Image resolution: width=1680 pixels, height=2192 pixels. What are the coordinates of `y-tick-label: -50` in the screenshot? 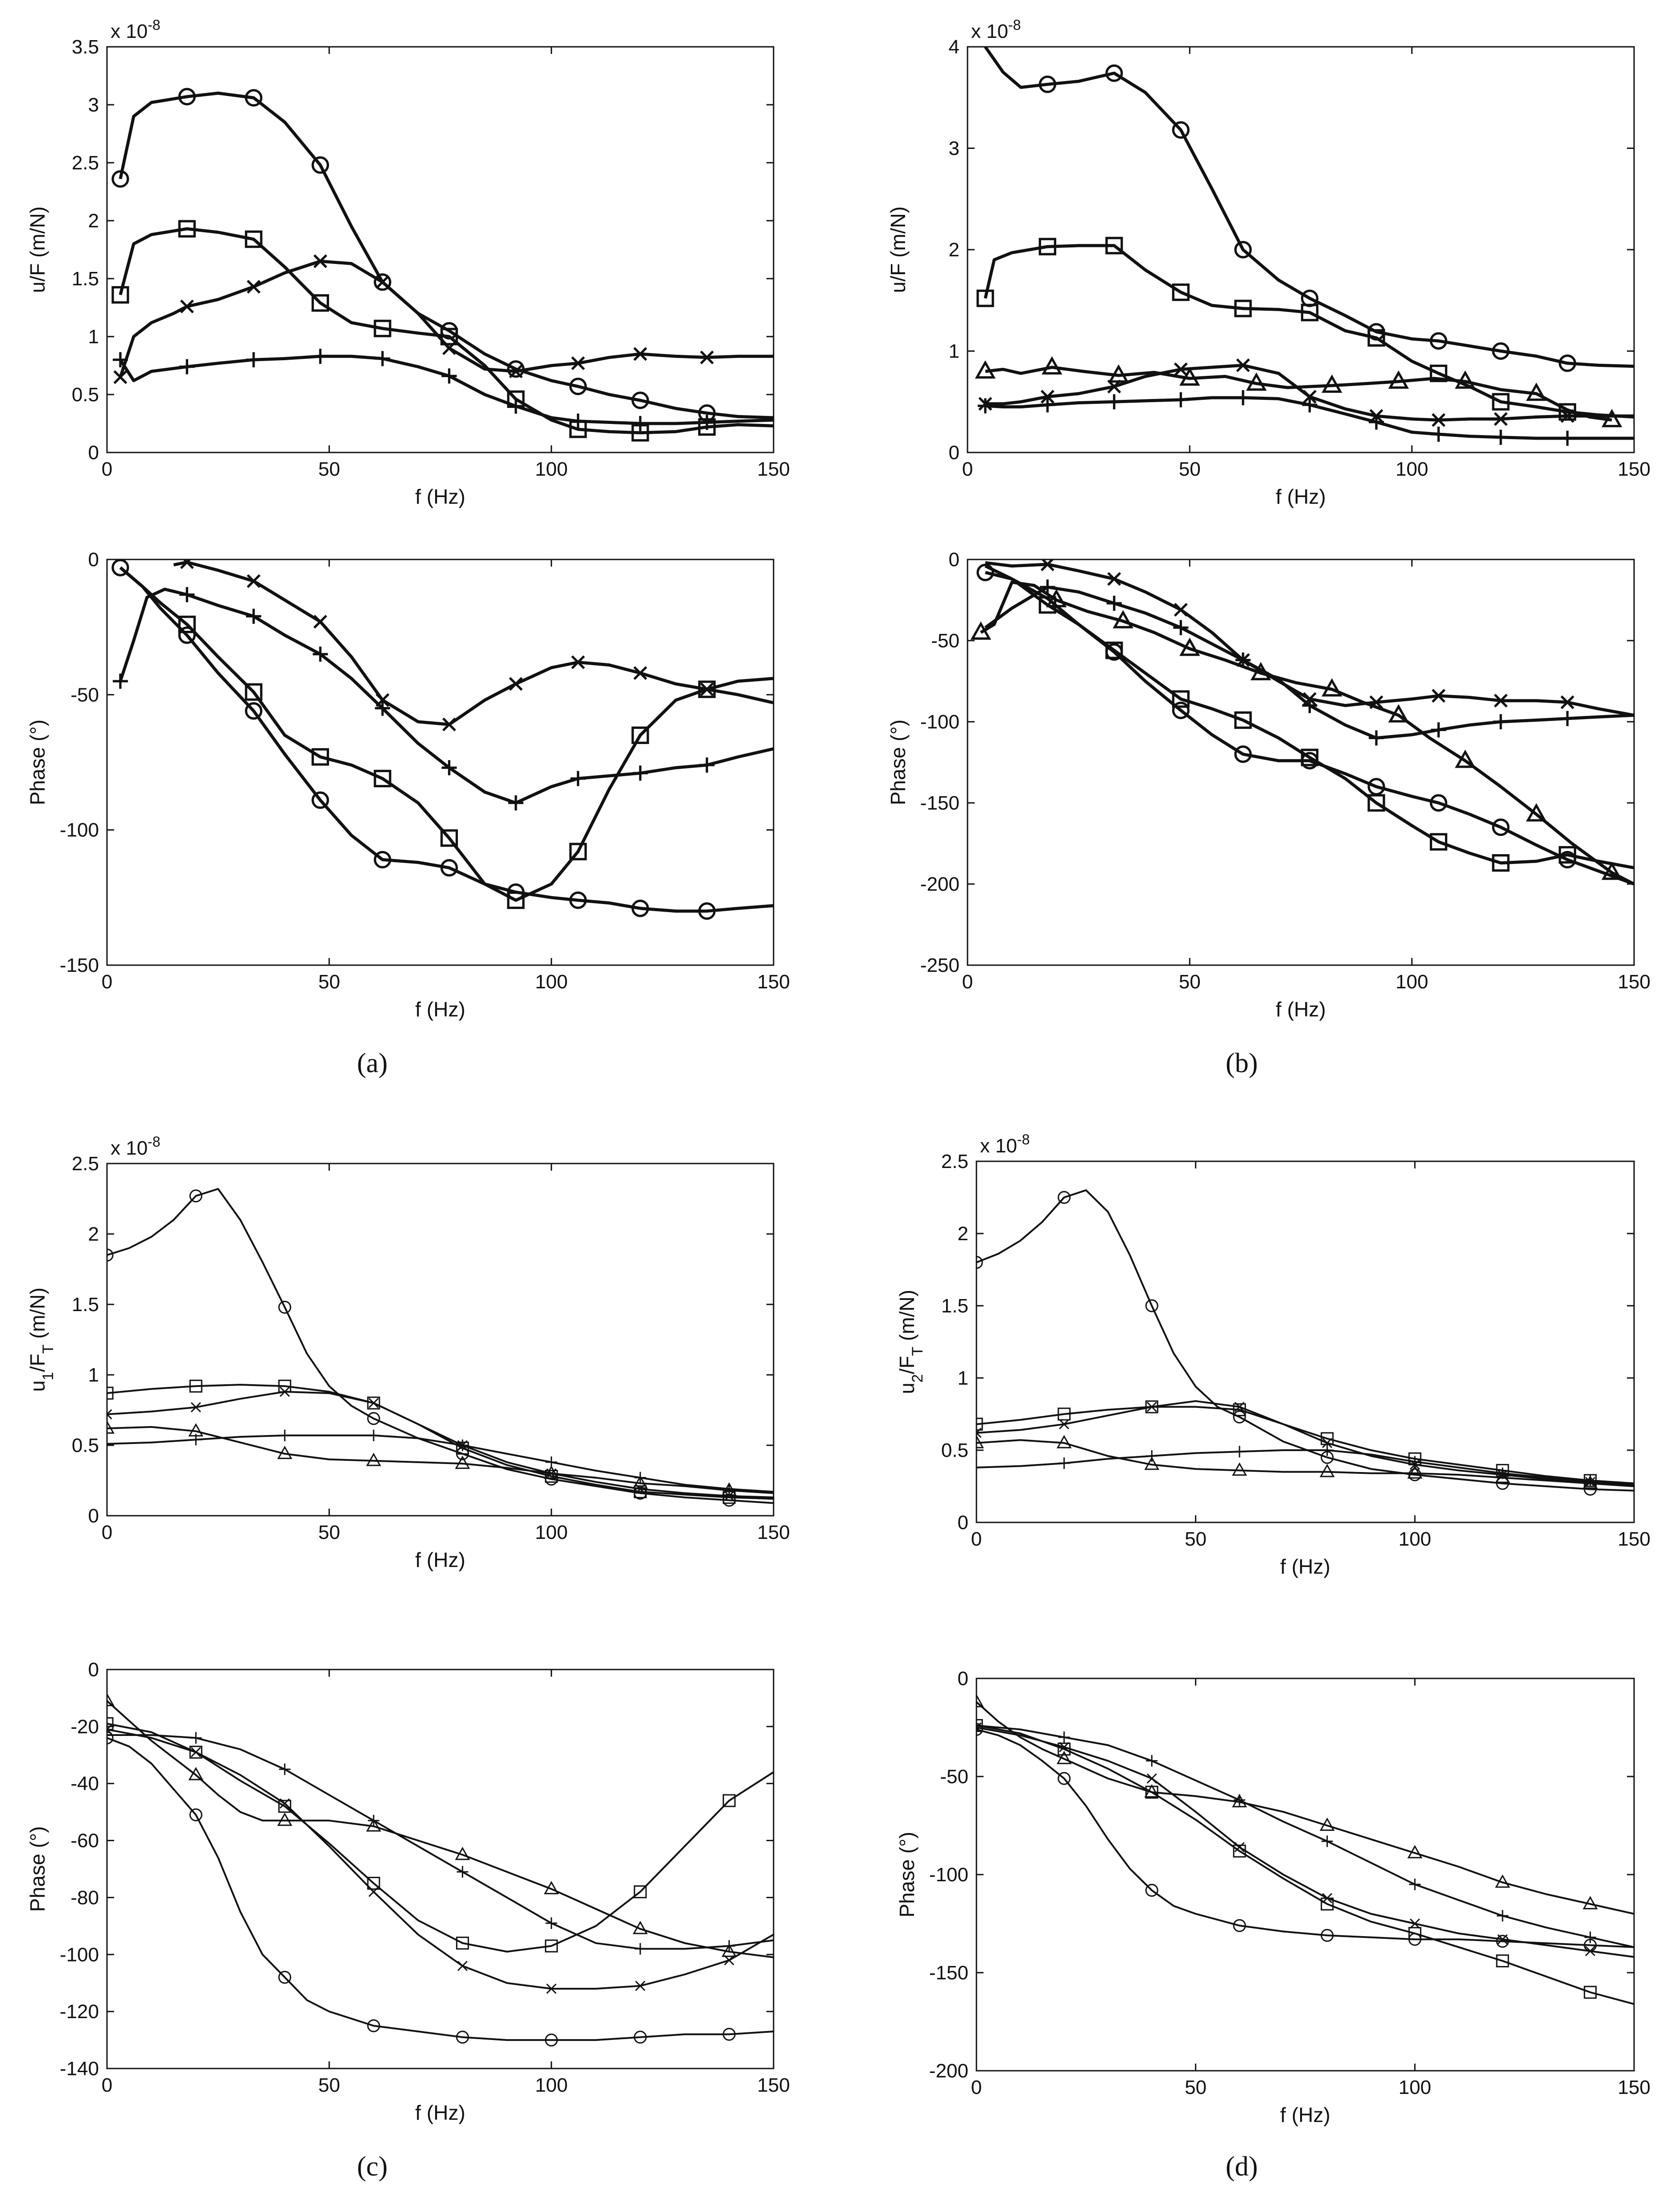 It's located at (954, 1777).